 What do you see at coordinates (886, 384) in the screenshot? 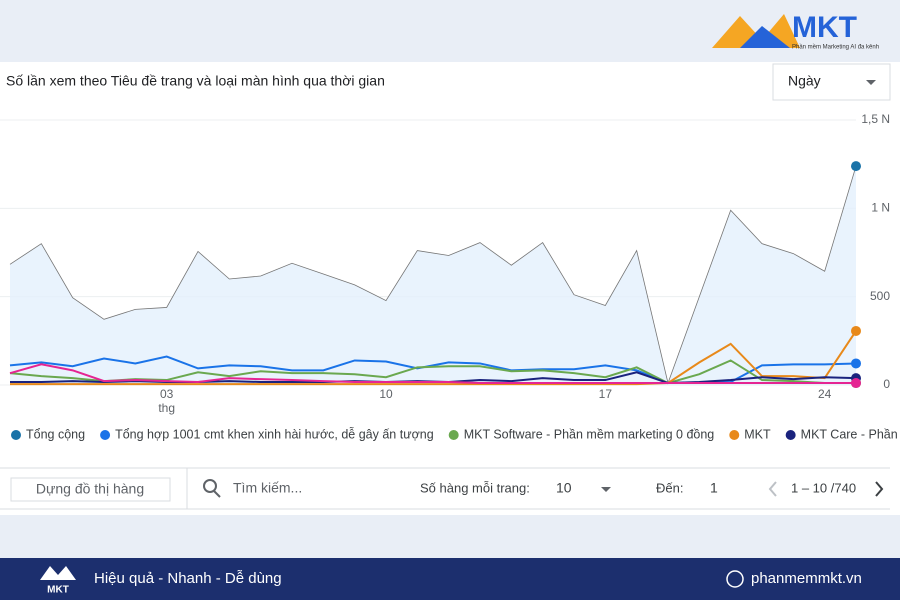
I see `y-tick-label: 0` at bounding box center [886, 384].